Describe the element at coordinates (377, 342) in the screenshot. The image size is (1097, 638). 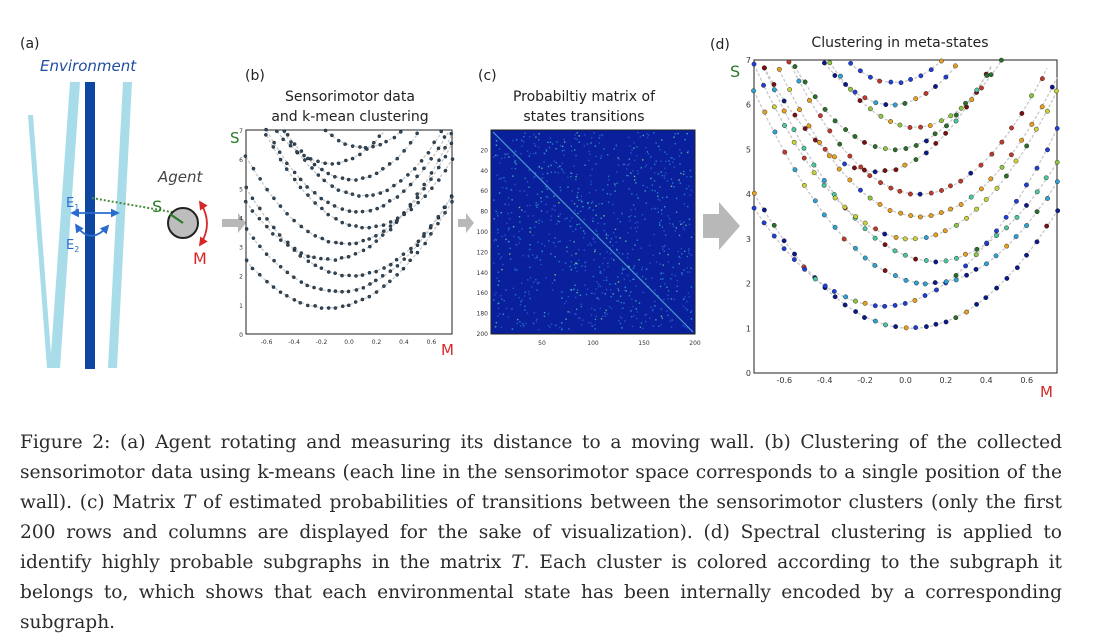
I see `x-tick-label: 0.2` at that location.